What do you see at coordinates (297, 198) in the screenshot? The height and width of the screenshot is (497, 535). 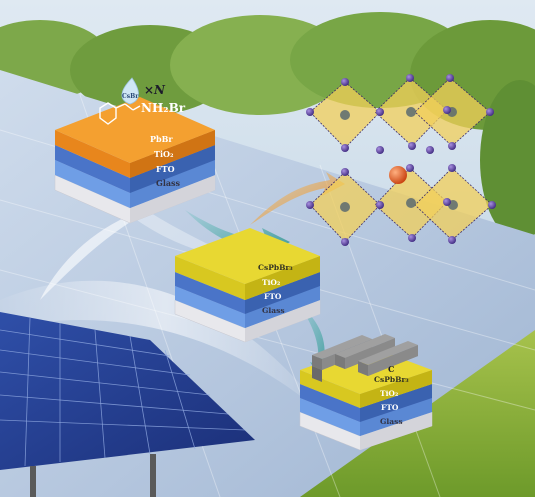 I see `arrow-to-crystal` at bounding box center [297, 198].